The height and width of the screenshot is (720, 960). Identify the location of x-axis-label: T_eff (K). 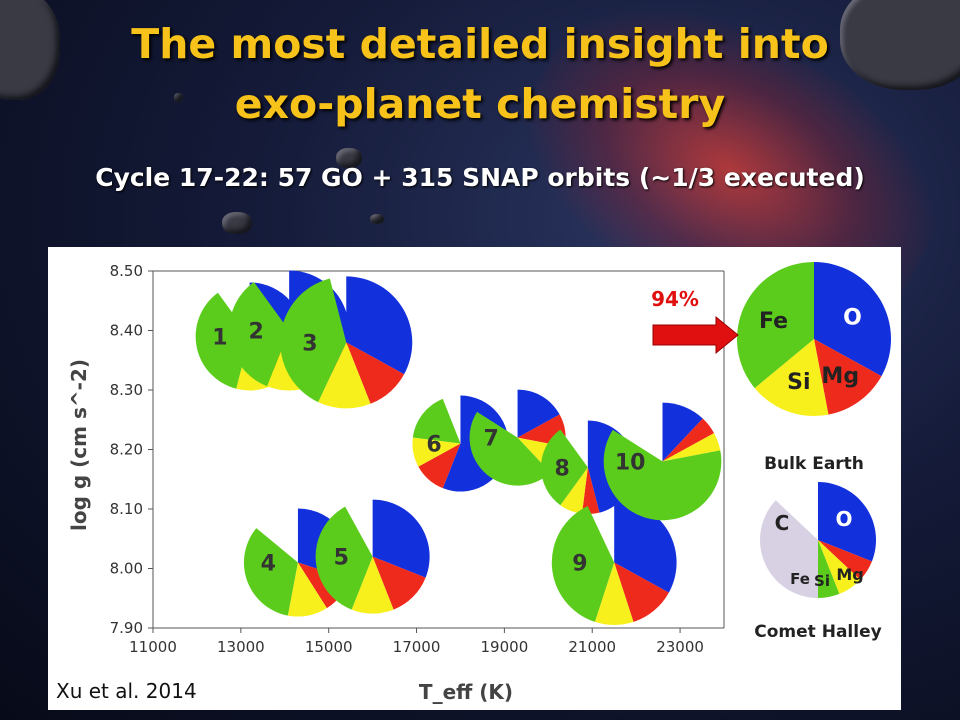
(466, 692).